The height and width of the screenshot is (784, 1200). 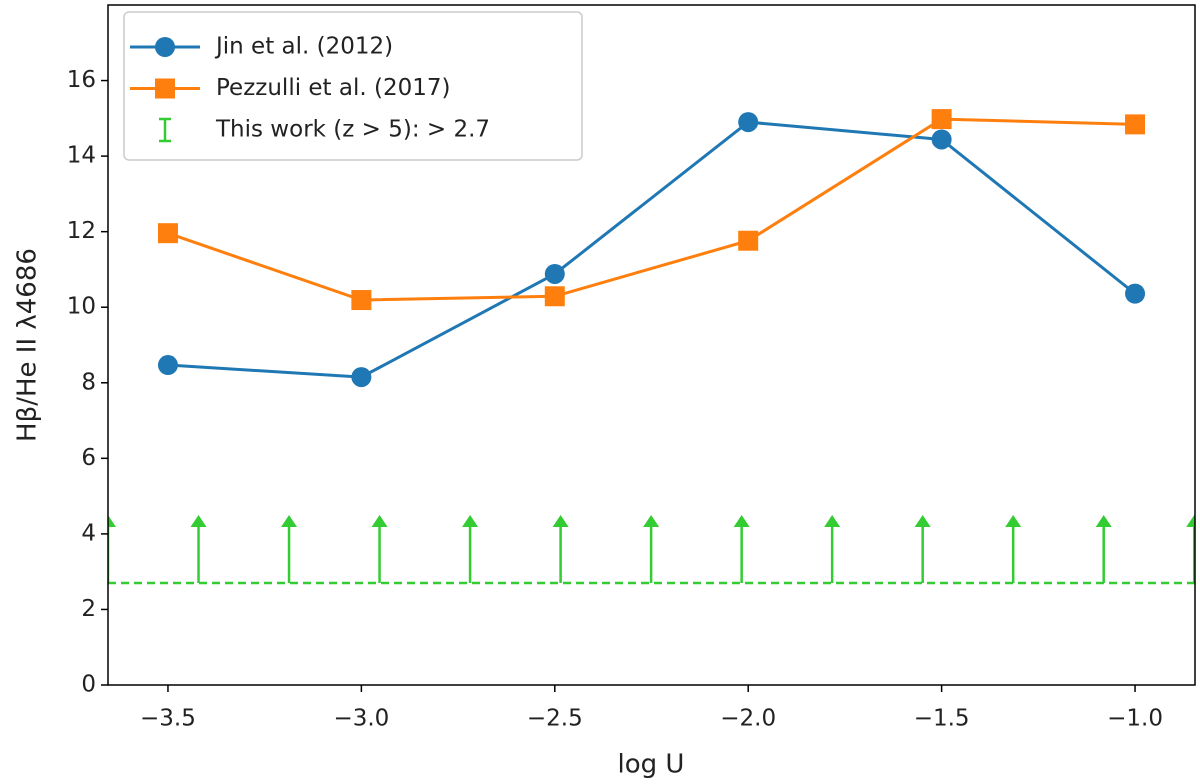 I want to click on y-tick-label: 0, so click(x=88, y=685).